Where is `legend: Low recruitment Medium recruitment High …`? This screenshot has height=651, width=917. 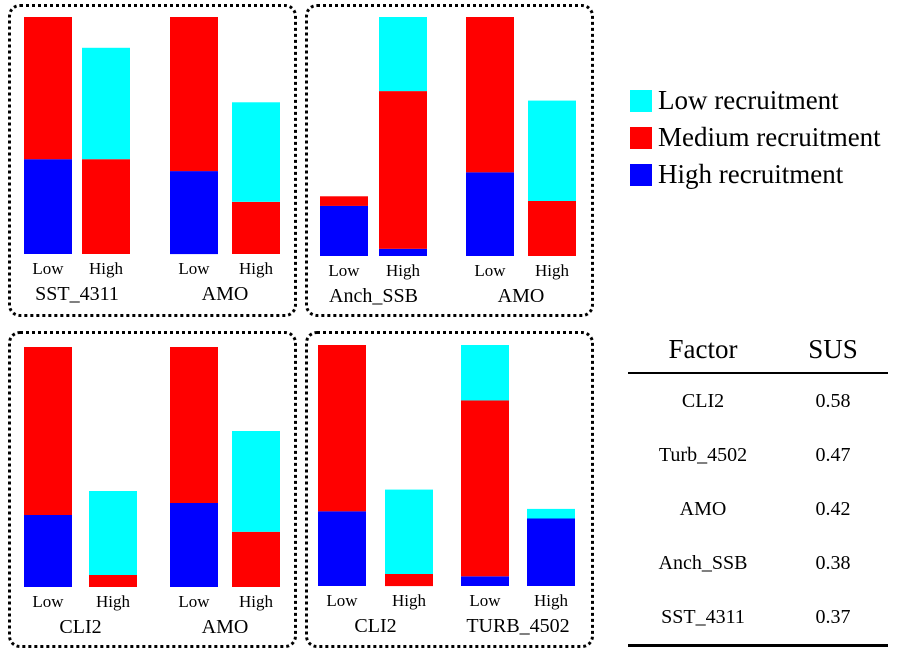 legend: Low recruitment Medium recruitment High … is located at coordinates (755, 137).